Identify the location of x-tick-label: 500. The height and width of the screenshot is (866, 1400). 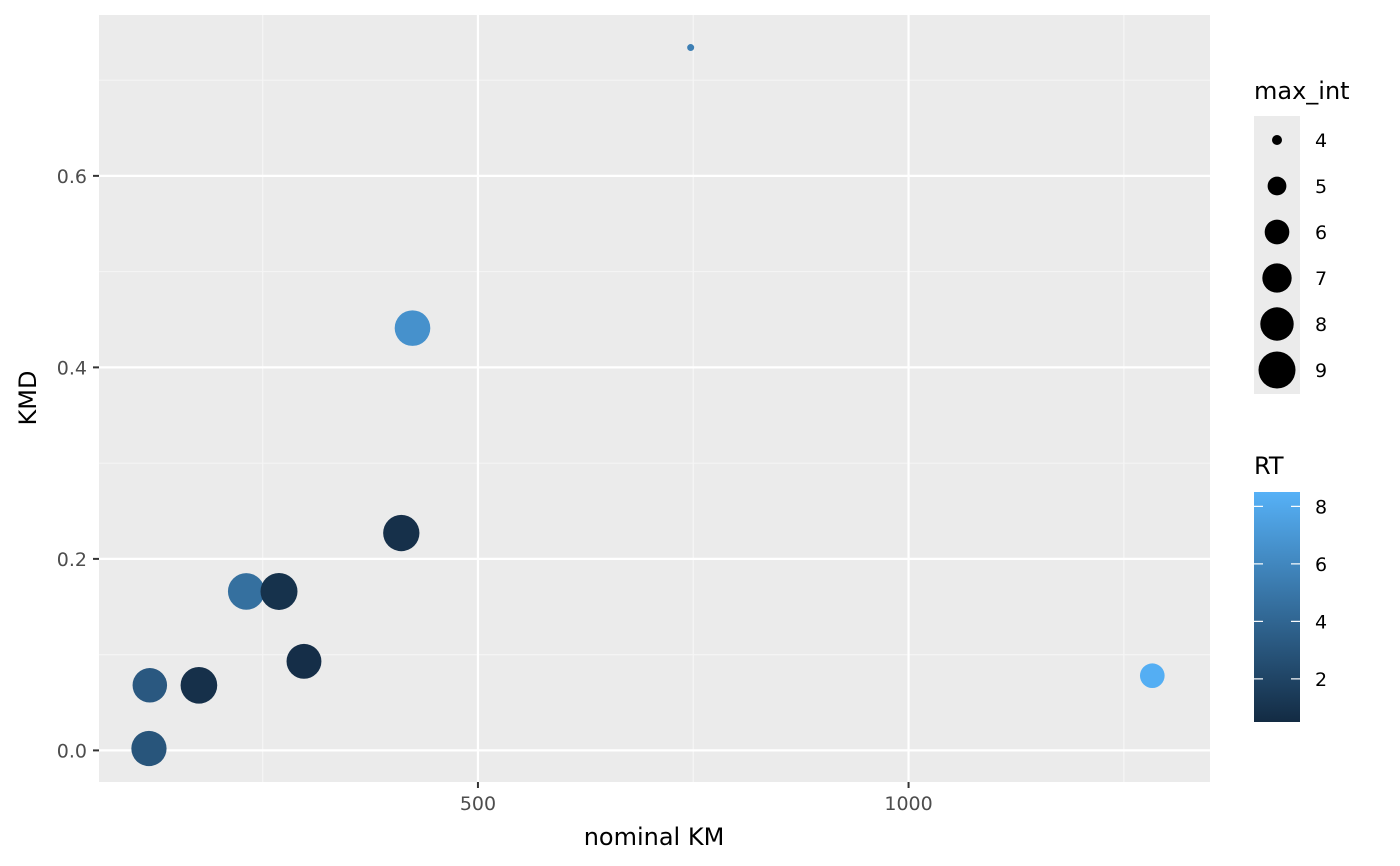
(478, 804).